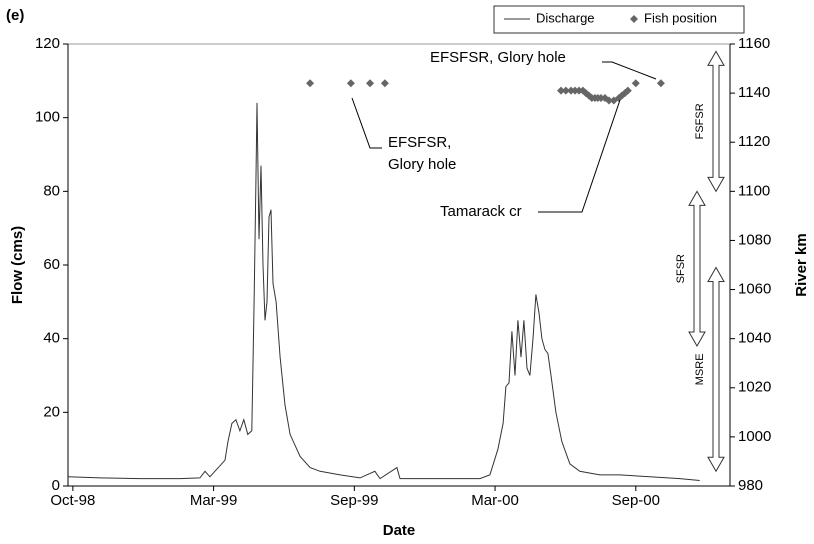 This screenshot has width=814, height=544. Describe the element at coordinates (399, 530) in the screenshot. I see `x-axis-title: Date` at that location.